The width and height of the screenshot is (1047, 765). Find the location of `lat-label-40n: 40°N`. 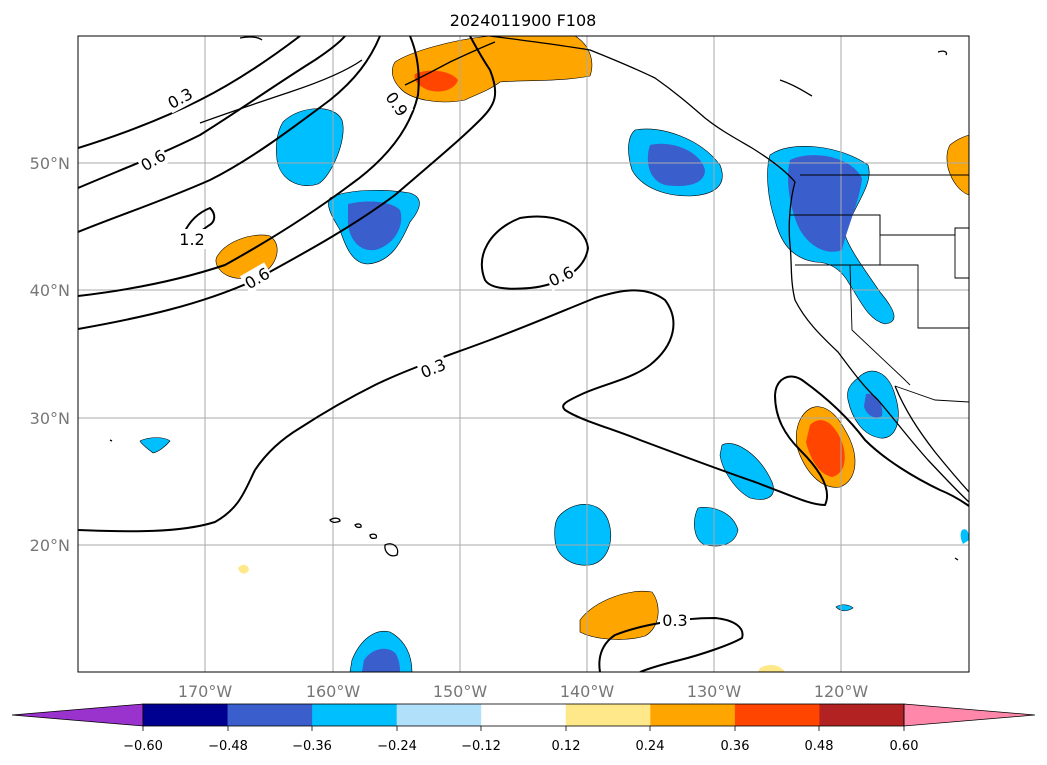

lat-label-40n: 40°N is located at coordinates (50, 290).